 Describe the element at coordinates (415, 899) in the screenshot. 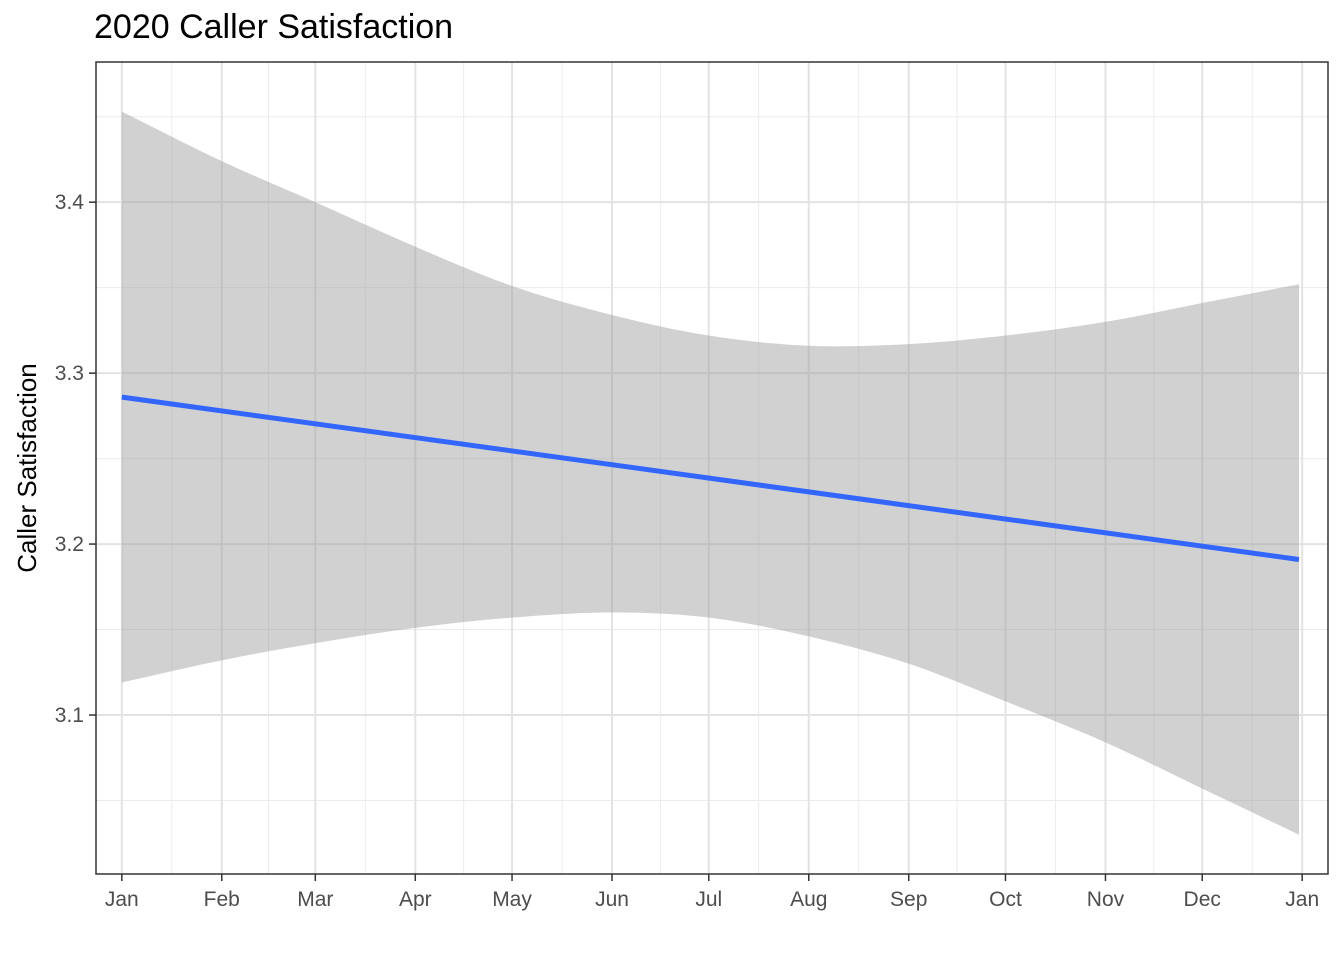

I see `x-tick-label: Apr` at that location.